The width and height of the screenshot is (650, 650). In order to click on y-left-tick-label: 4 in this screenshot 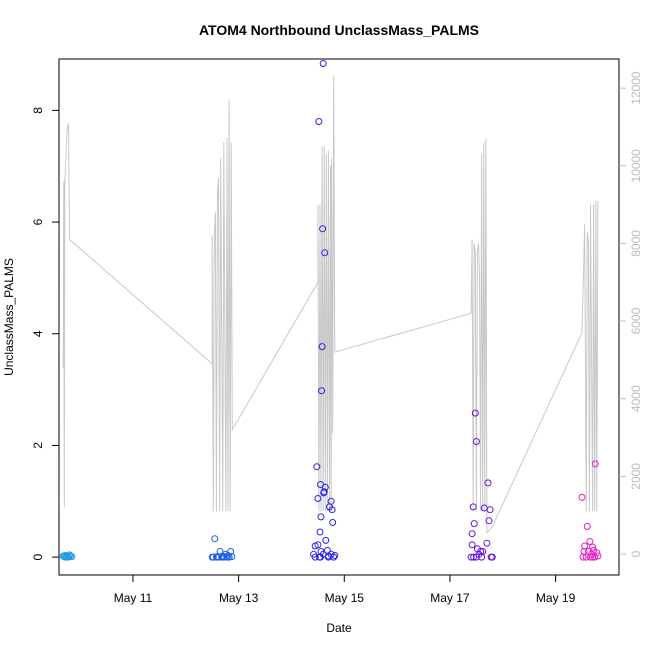, I will do `click(38, 333)`.